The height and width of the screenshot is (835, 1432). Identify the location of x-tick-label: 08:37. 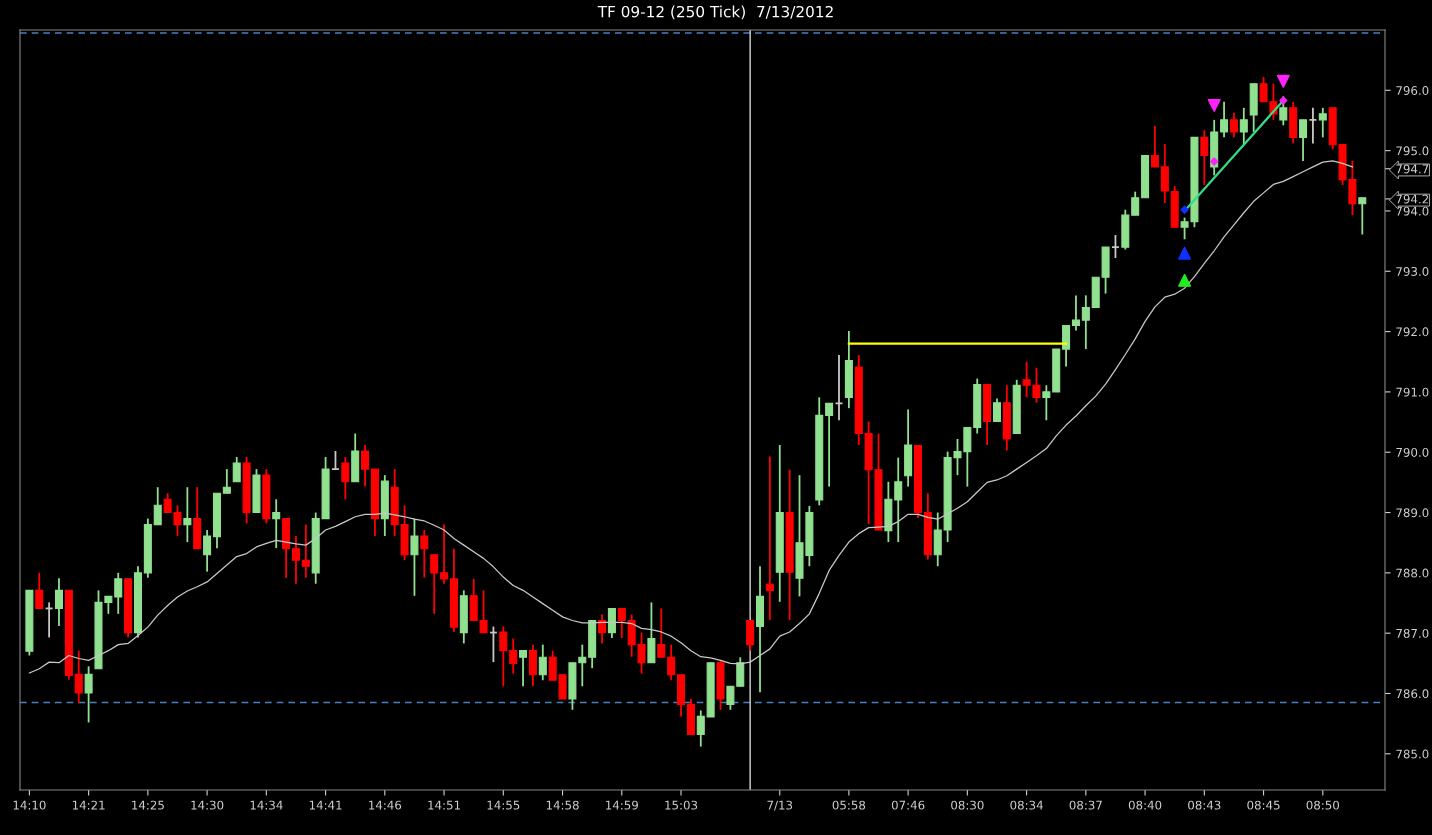
(1085, 805).